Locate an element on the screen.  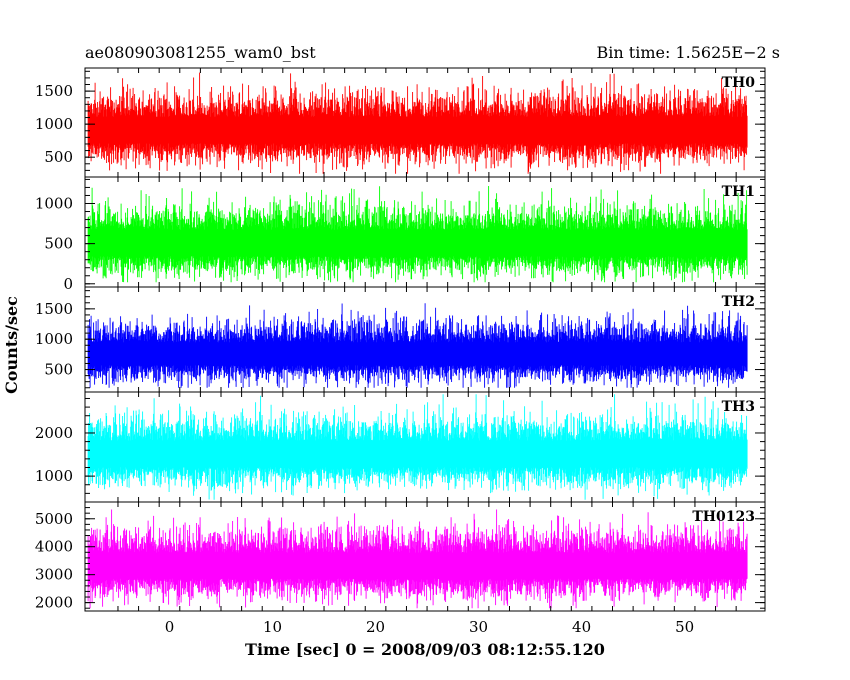
x-tick-label: 0 is located at coordinates (170, 627).